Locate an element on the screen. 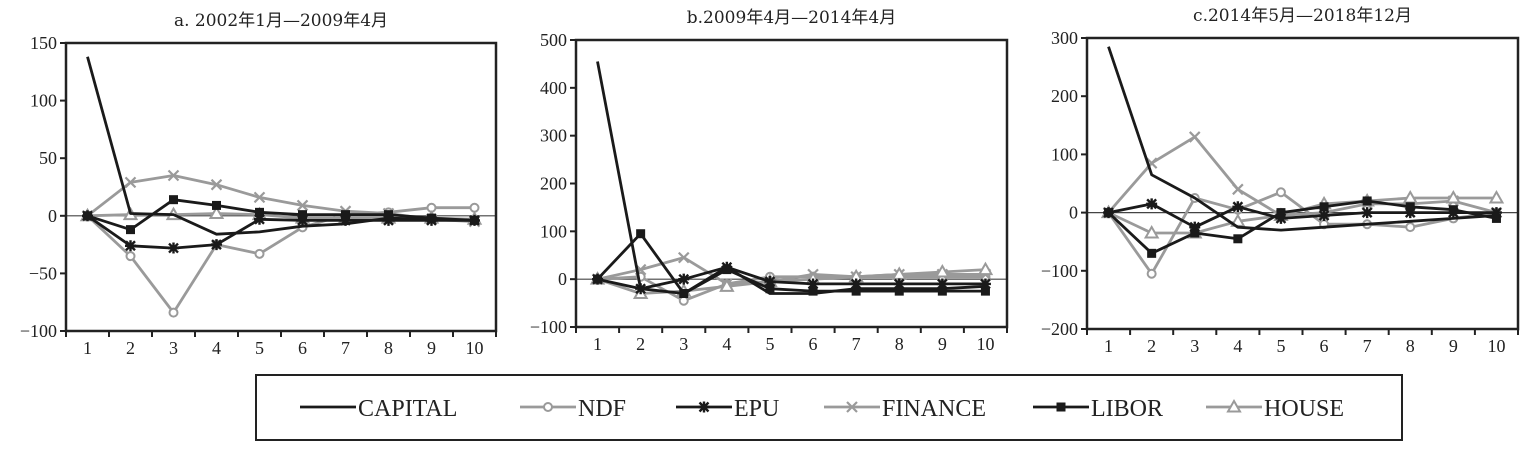  x-tick-label: 2 is located at coordinates (130, 348).